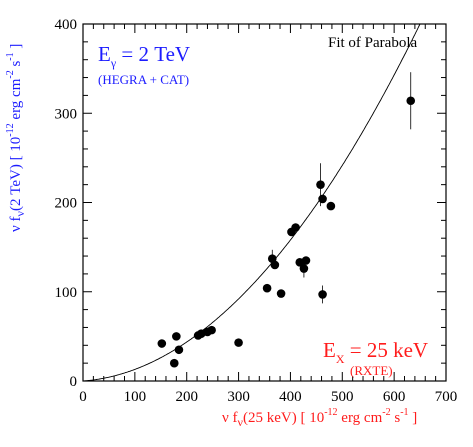  I want to click on y-axis-label: ν fν(2 TeV) [ 10-12 erg cm-2 s-1 ], so click(16, 138).